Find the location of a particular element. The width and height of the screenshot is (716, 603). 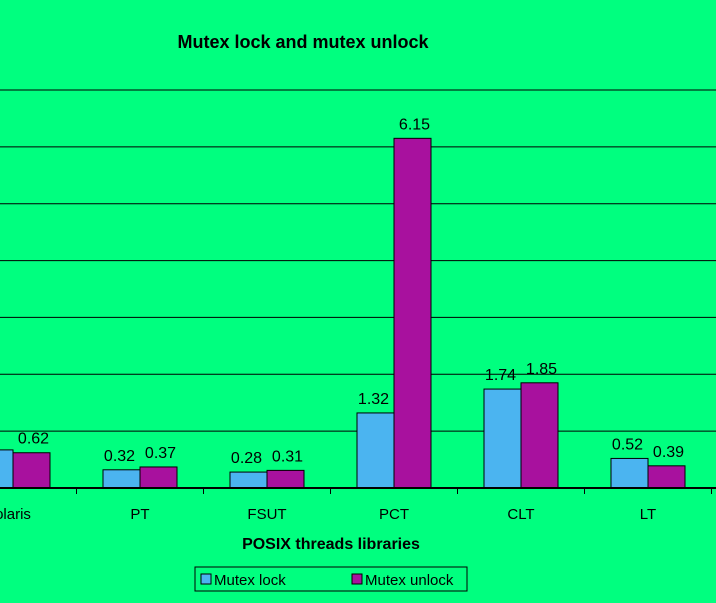

x-axis-label: POSIX threads libraries is located at coordinates (331, 544).